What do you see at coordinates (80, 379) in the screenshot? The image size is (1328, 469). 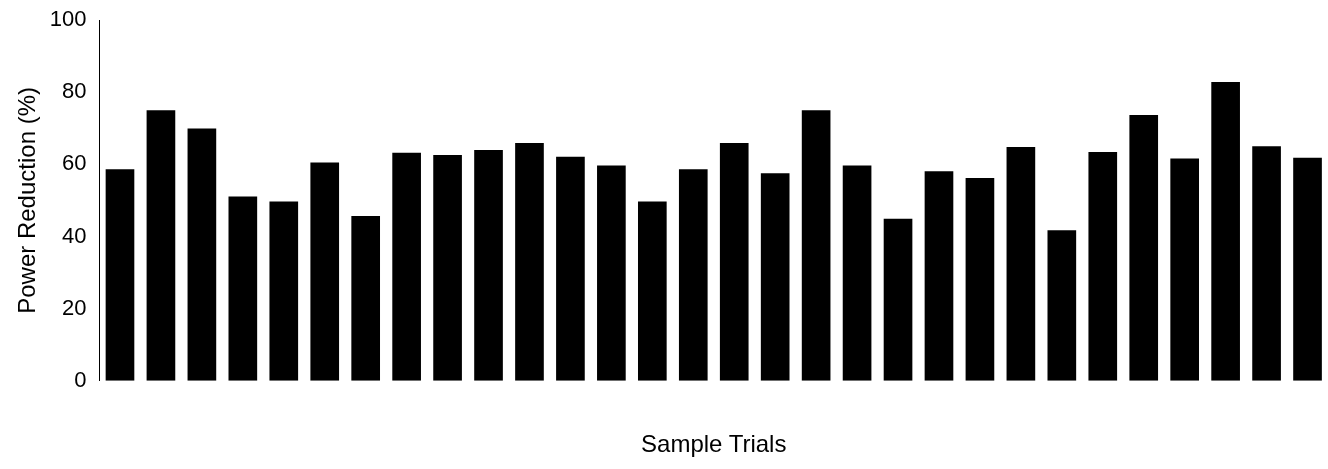 I see `y-tick-label: 0` at bounding box center [80, 379].